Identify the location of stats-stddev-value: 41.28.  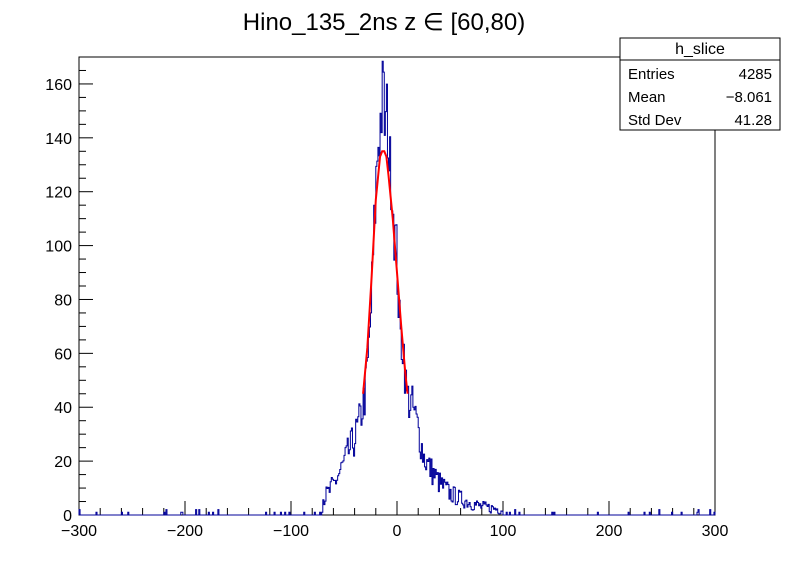
(753, 120).